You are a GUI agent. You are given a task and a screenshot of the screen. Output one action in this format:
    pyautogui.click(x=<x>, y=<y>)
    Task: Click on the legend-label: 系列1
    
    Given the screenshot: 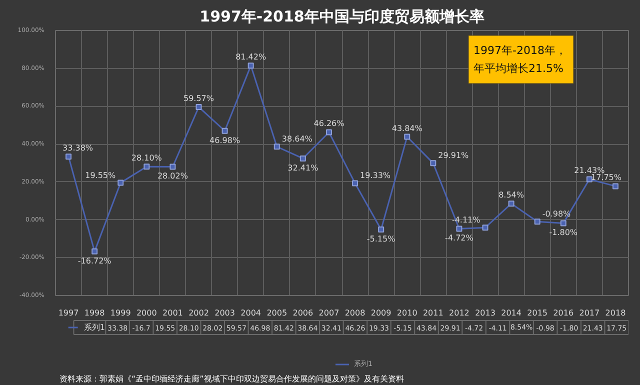 What is the action you would take?
    pyautogui.click(x=95, y=327)
    